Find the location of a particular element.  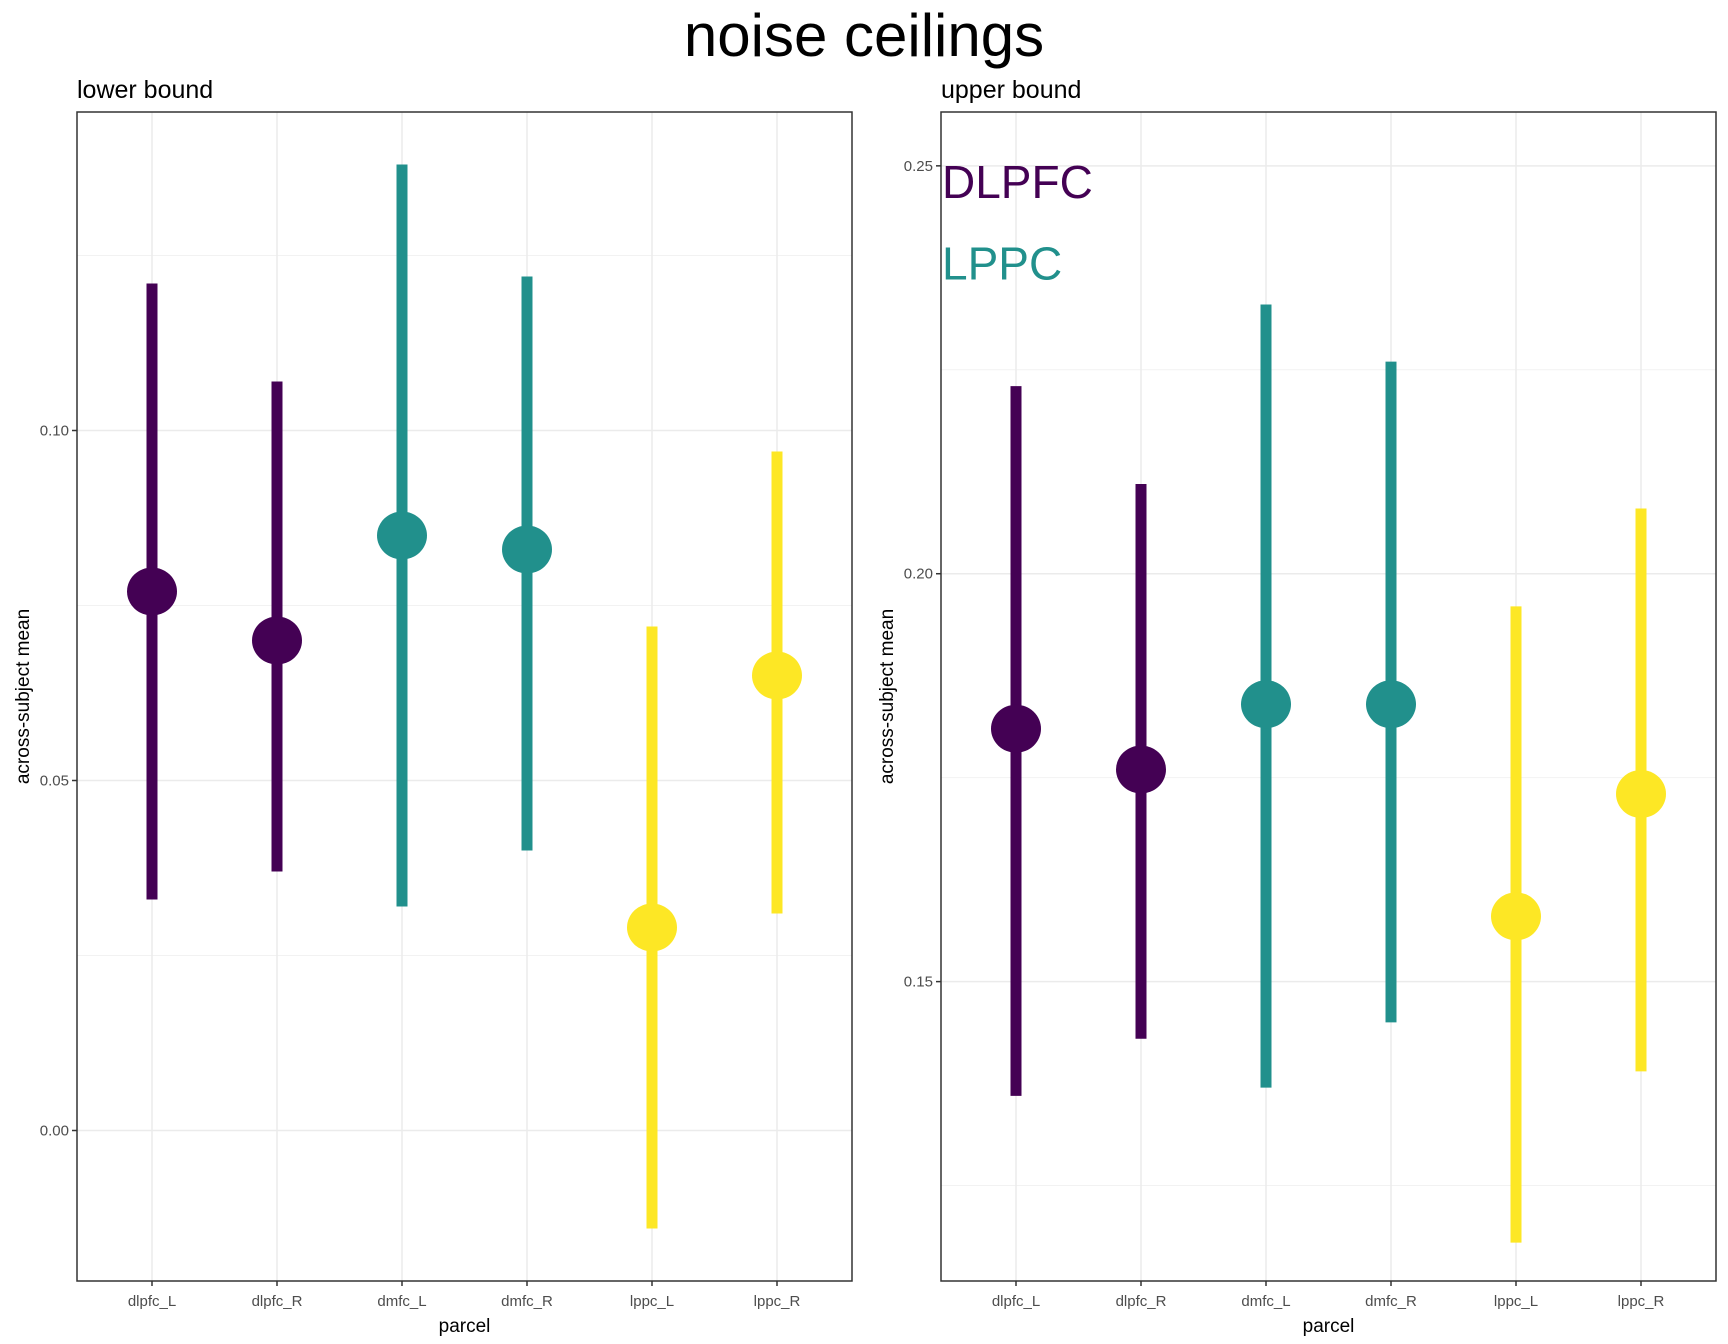

panel-subtitle: lower bound is located at coordinates (145, 90).